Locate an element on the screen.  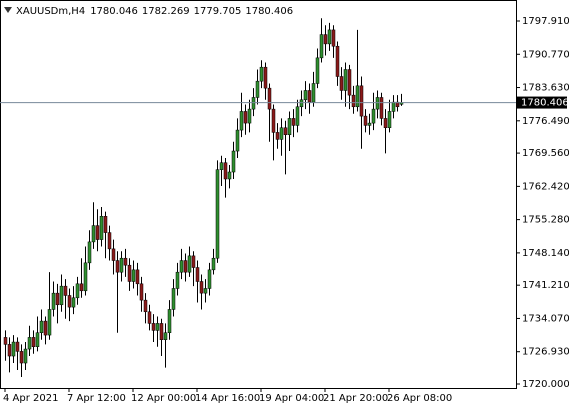
price-label-bg is located at coordinates (542, 102).